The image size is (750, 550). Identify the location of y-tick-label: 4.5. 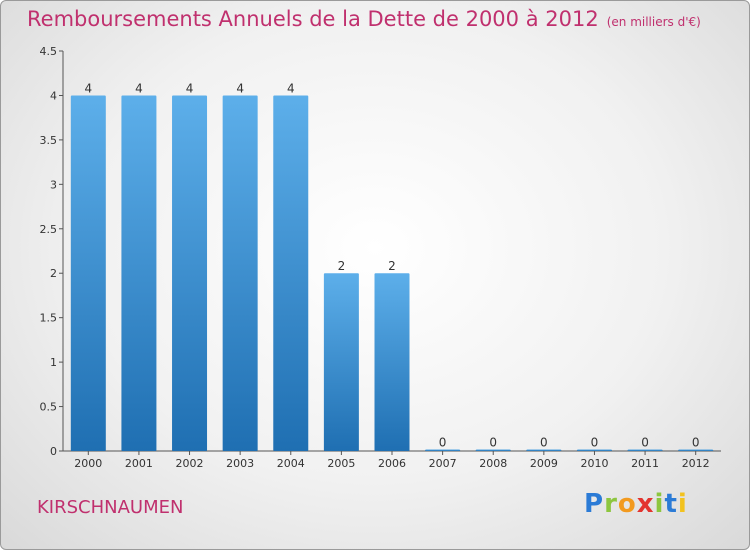
(49, 51).